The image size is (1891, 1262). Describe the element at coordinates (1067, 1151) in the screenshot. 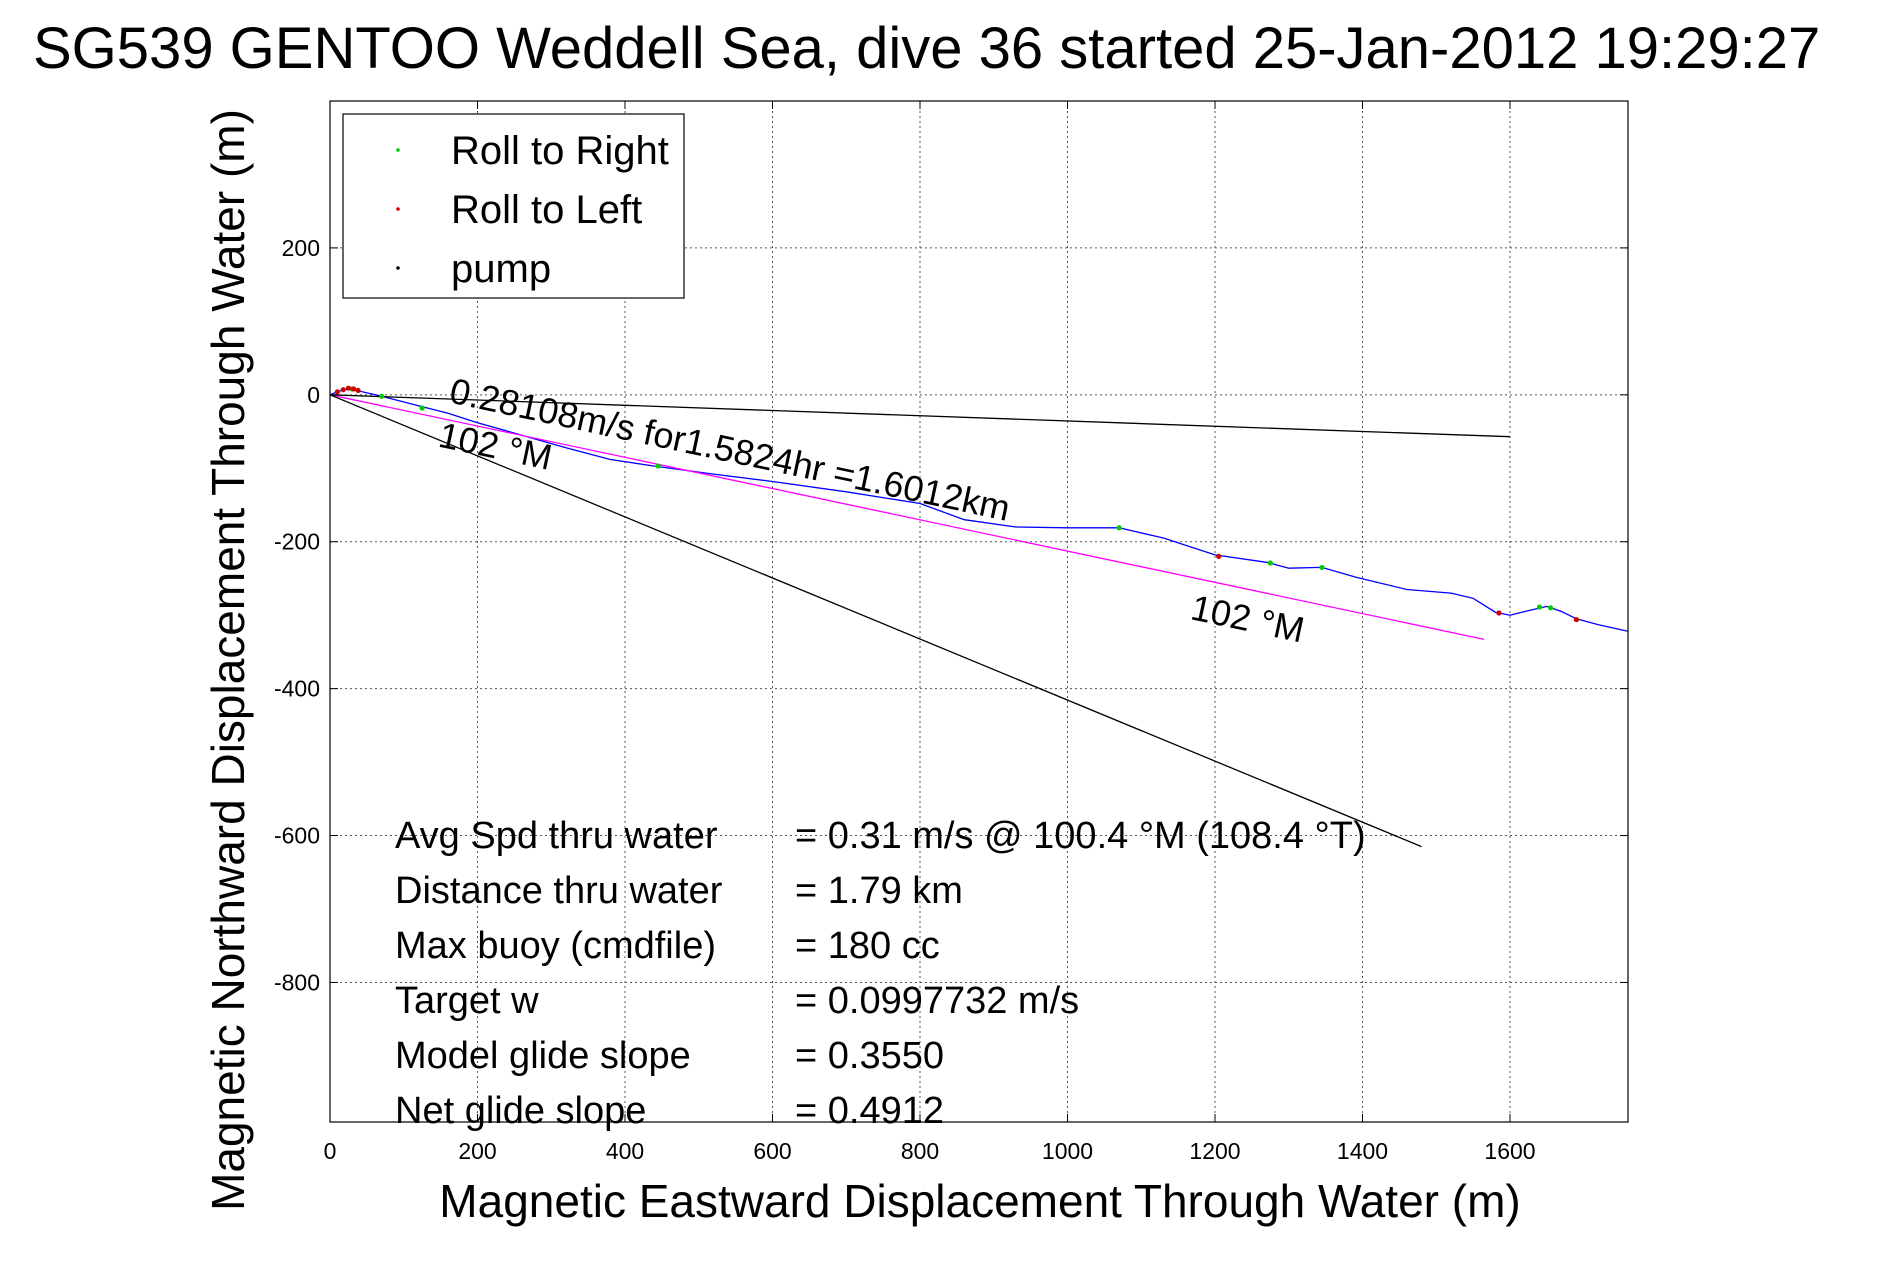

I see `x-tick-label: 1000` at that location.